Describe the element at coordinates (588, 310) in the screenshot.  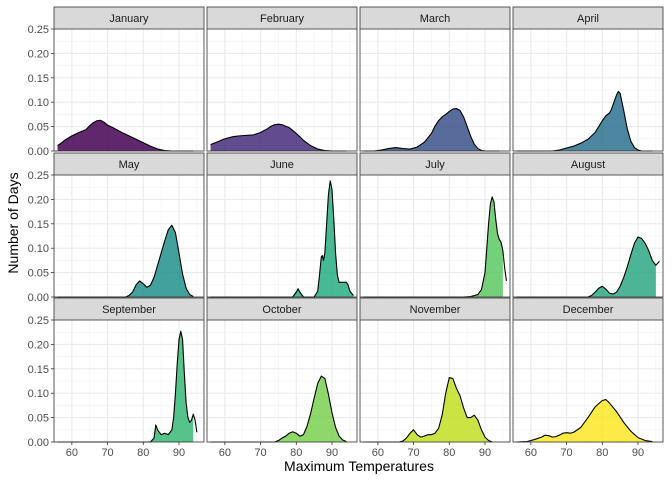
I see `facet-label-december: December` at that location.